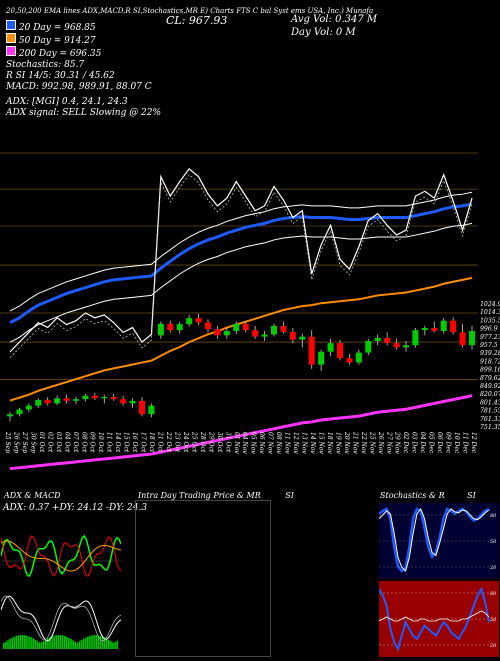 The height and width of the screenshot is (661, 500). I want to click on price-axis-label: 996.9, so click(489, 329).